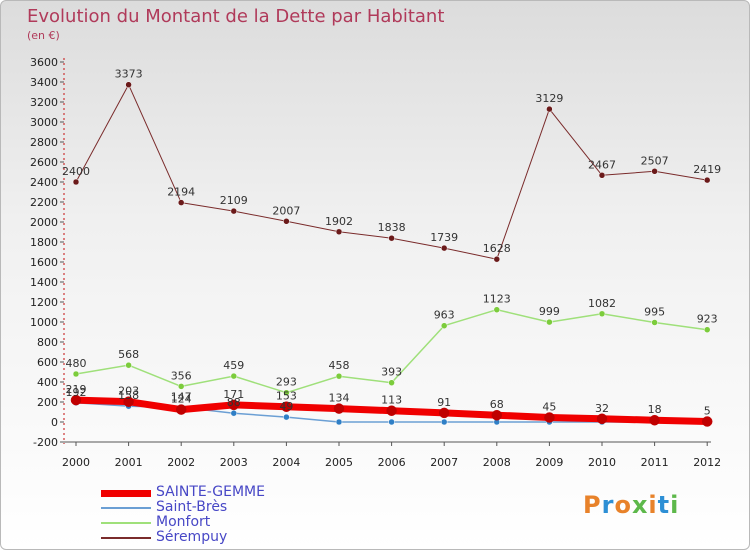 The image size is (750, 550). What do you see at coordinates (608, 505) in the screenshot?
I see `logo-letter: r` at bounding box center [608, 505].